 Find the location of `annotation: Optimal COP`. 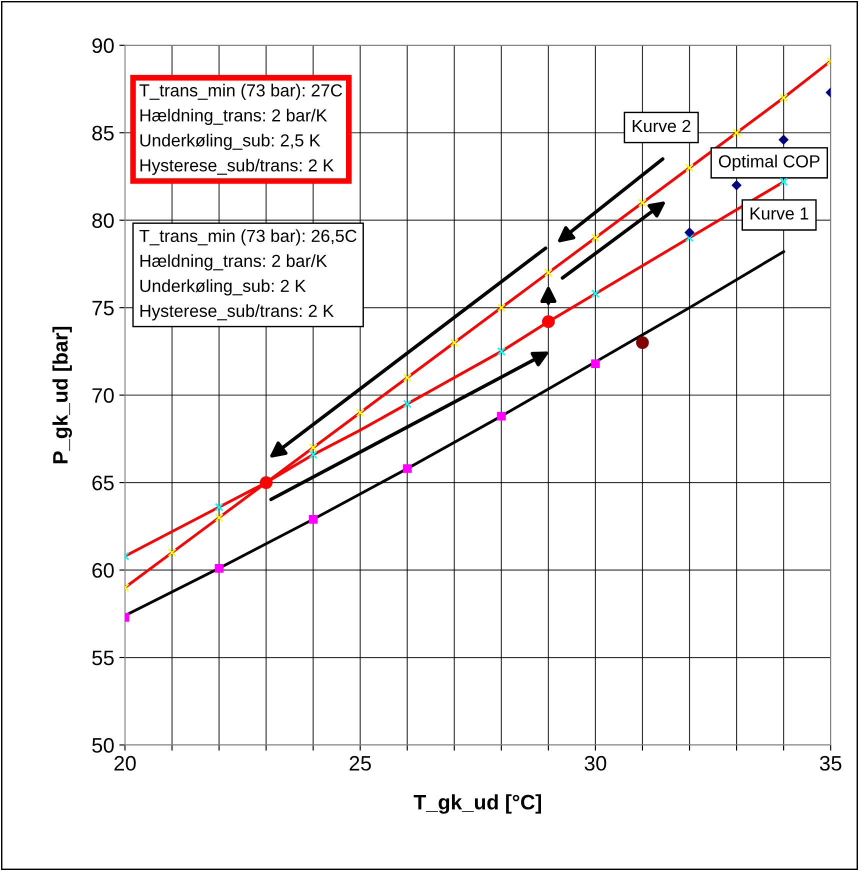

annotation: Optimal COP is located at coordinates (769, 162).